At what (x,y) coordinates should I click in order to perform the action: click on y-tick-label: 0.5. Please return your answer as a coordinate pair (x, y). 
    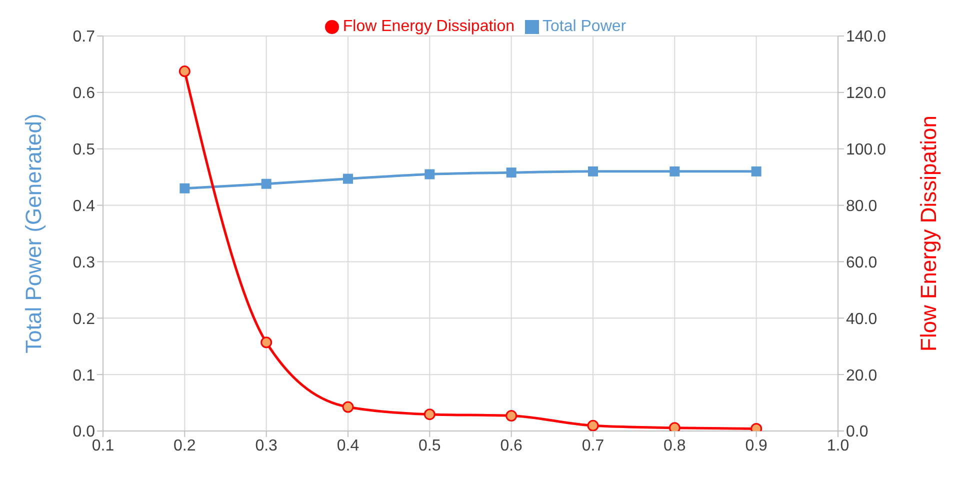
    Looking at the image, I should click on (84, 150).